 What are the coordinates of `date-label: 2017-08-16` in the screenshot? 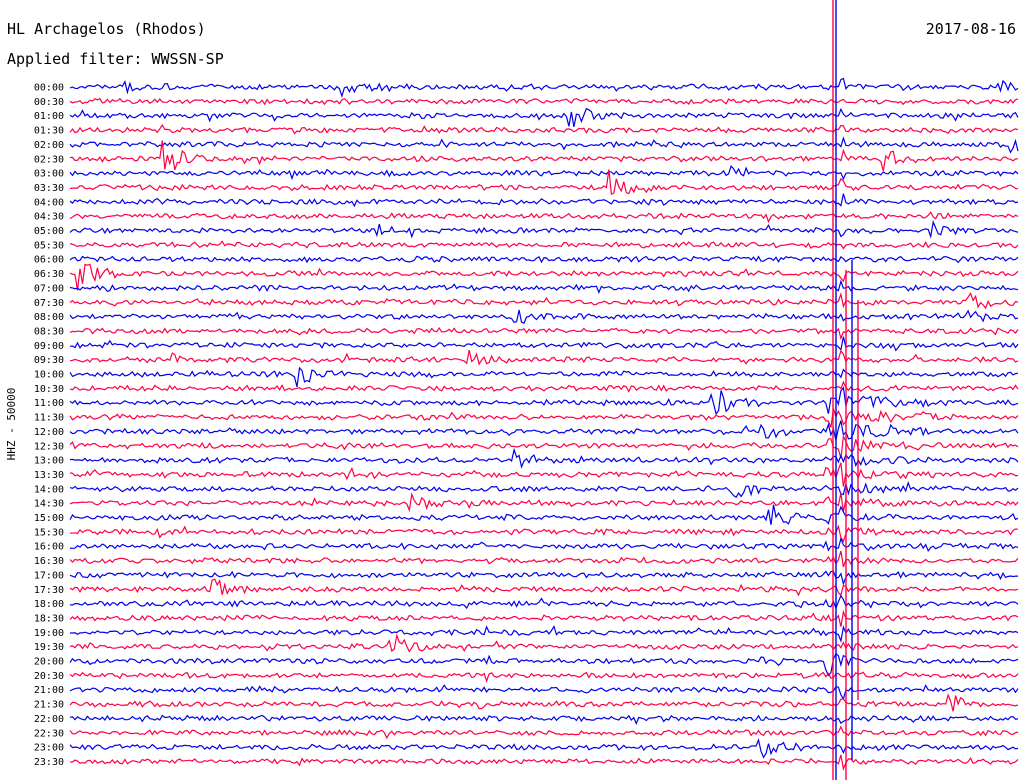 It's located at (970, 29).